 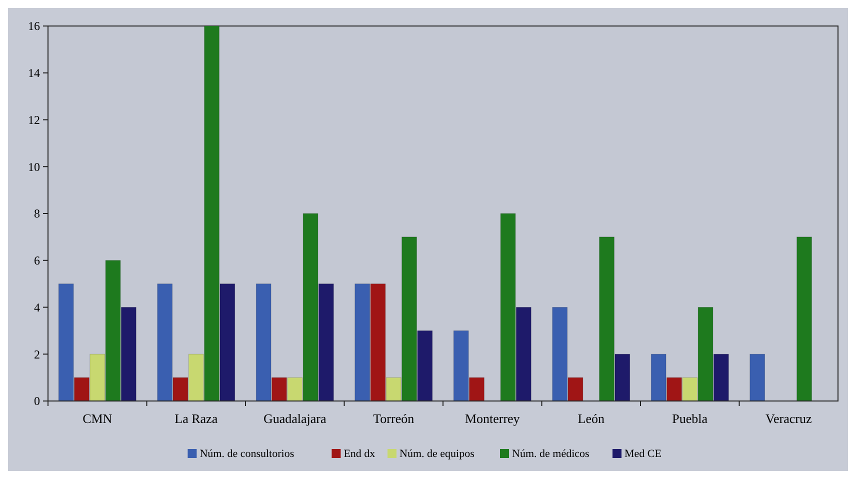 I want to click on x-tick-label: Guadalajara, so click(x=294, y=418).